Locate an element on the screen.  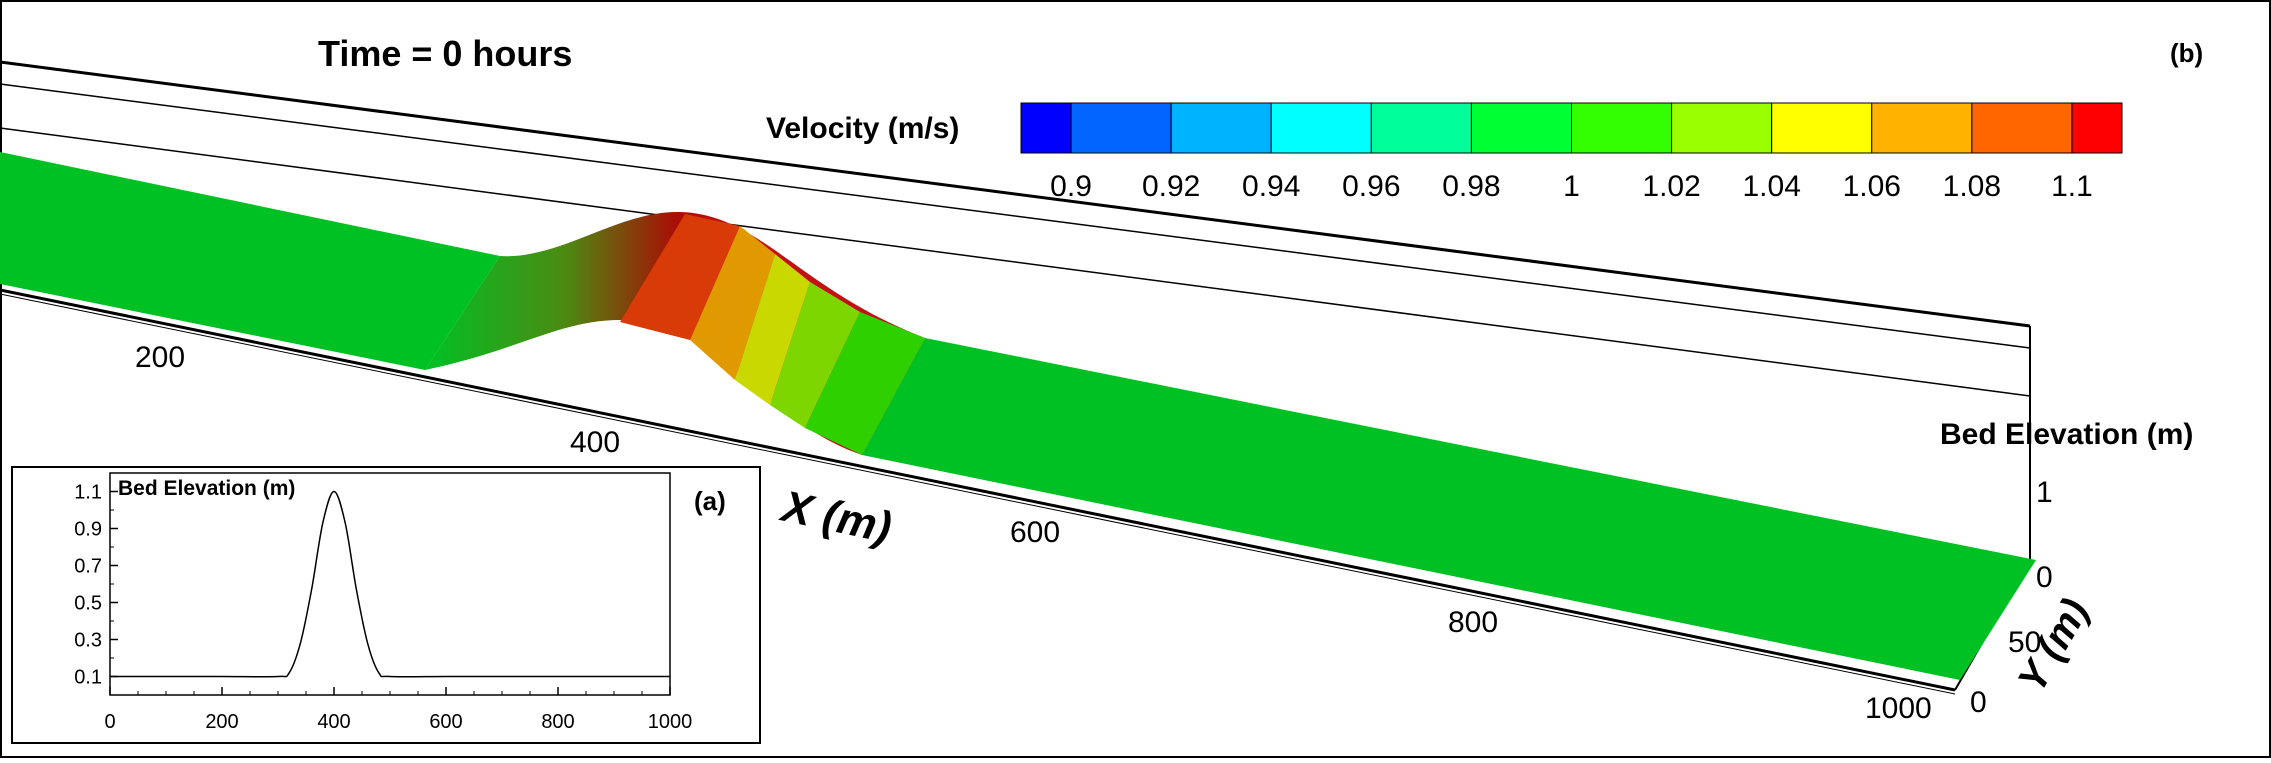
inset-title: Bed Elevation (m) is located at coordinates (206, 488).